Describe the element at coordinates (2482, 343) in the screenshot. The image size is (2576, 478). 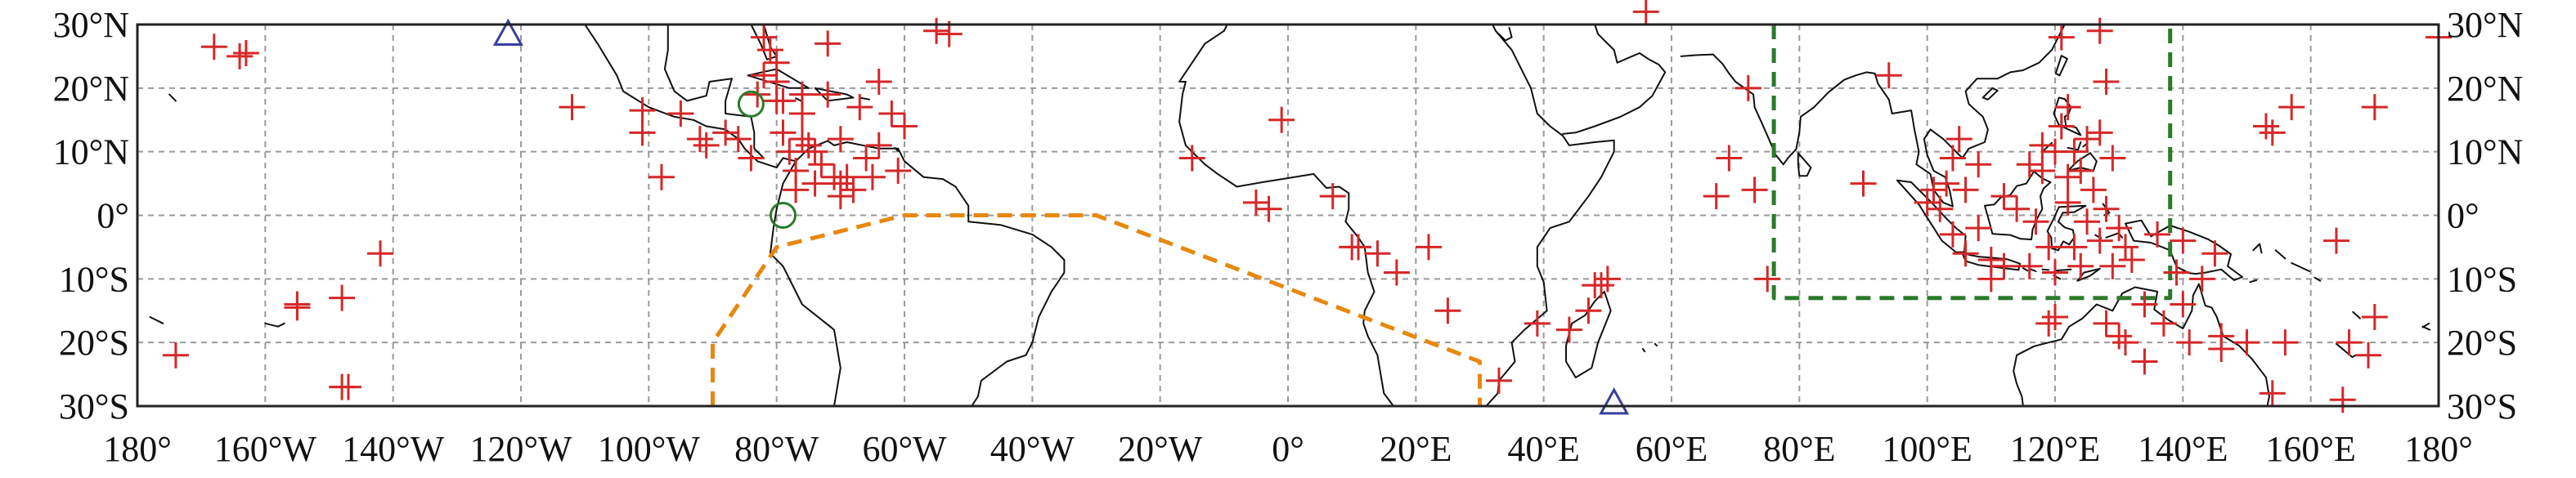
I see `latitude-tick-label-right: 20°S` at that location.